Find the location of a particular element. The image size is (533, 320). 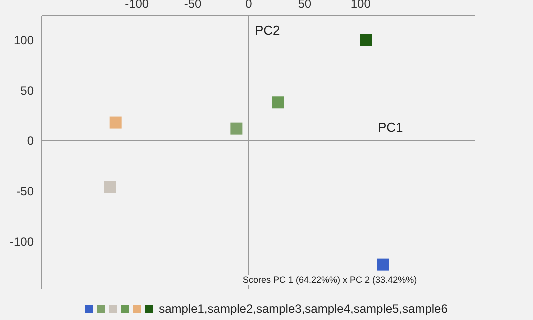

legend-label: sample1,sample2,sample3,sample4,sample5,sample6 is located at coordinates (303, 309).